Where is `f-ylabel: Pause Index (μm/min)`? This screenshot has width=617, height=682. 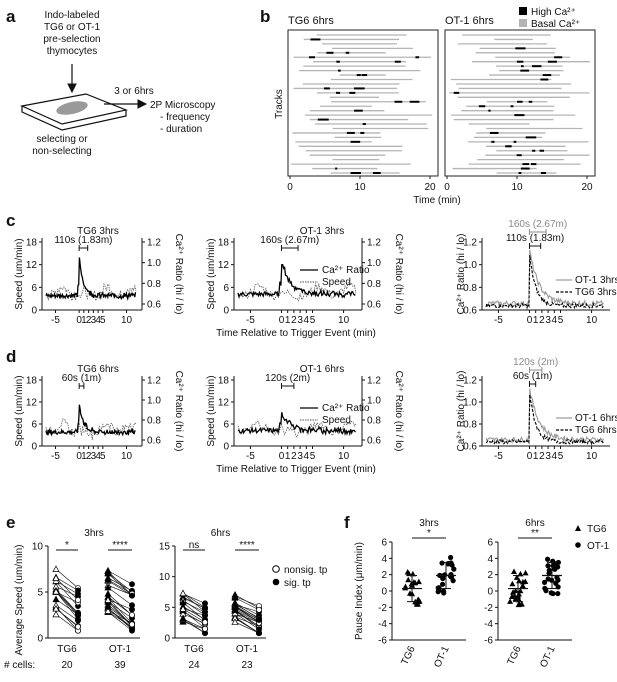
f-ylabel: Pause Index (μm/min) is located at coordinates (359, 591).